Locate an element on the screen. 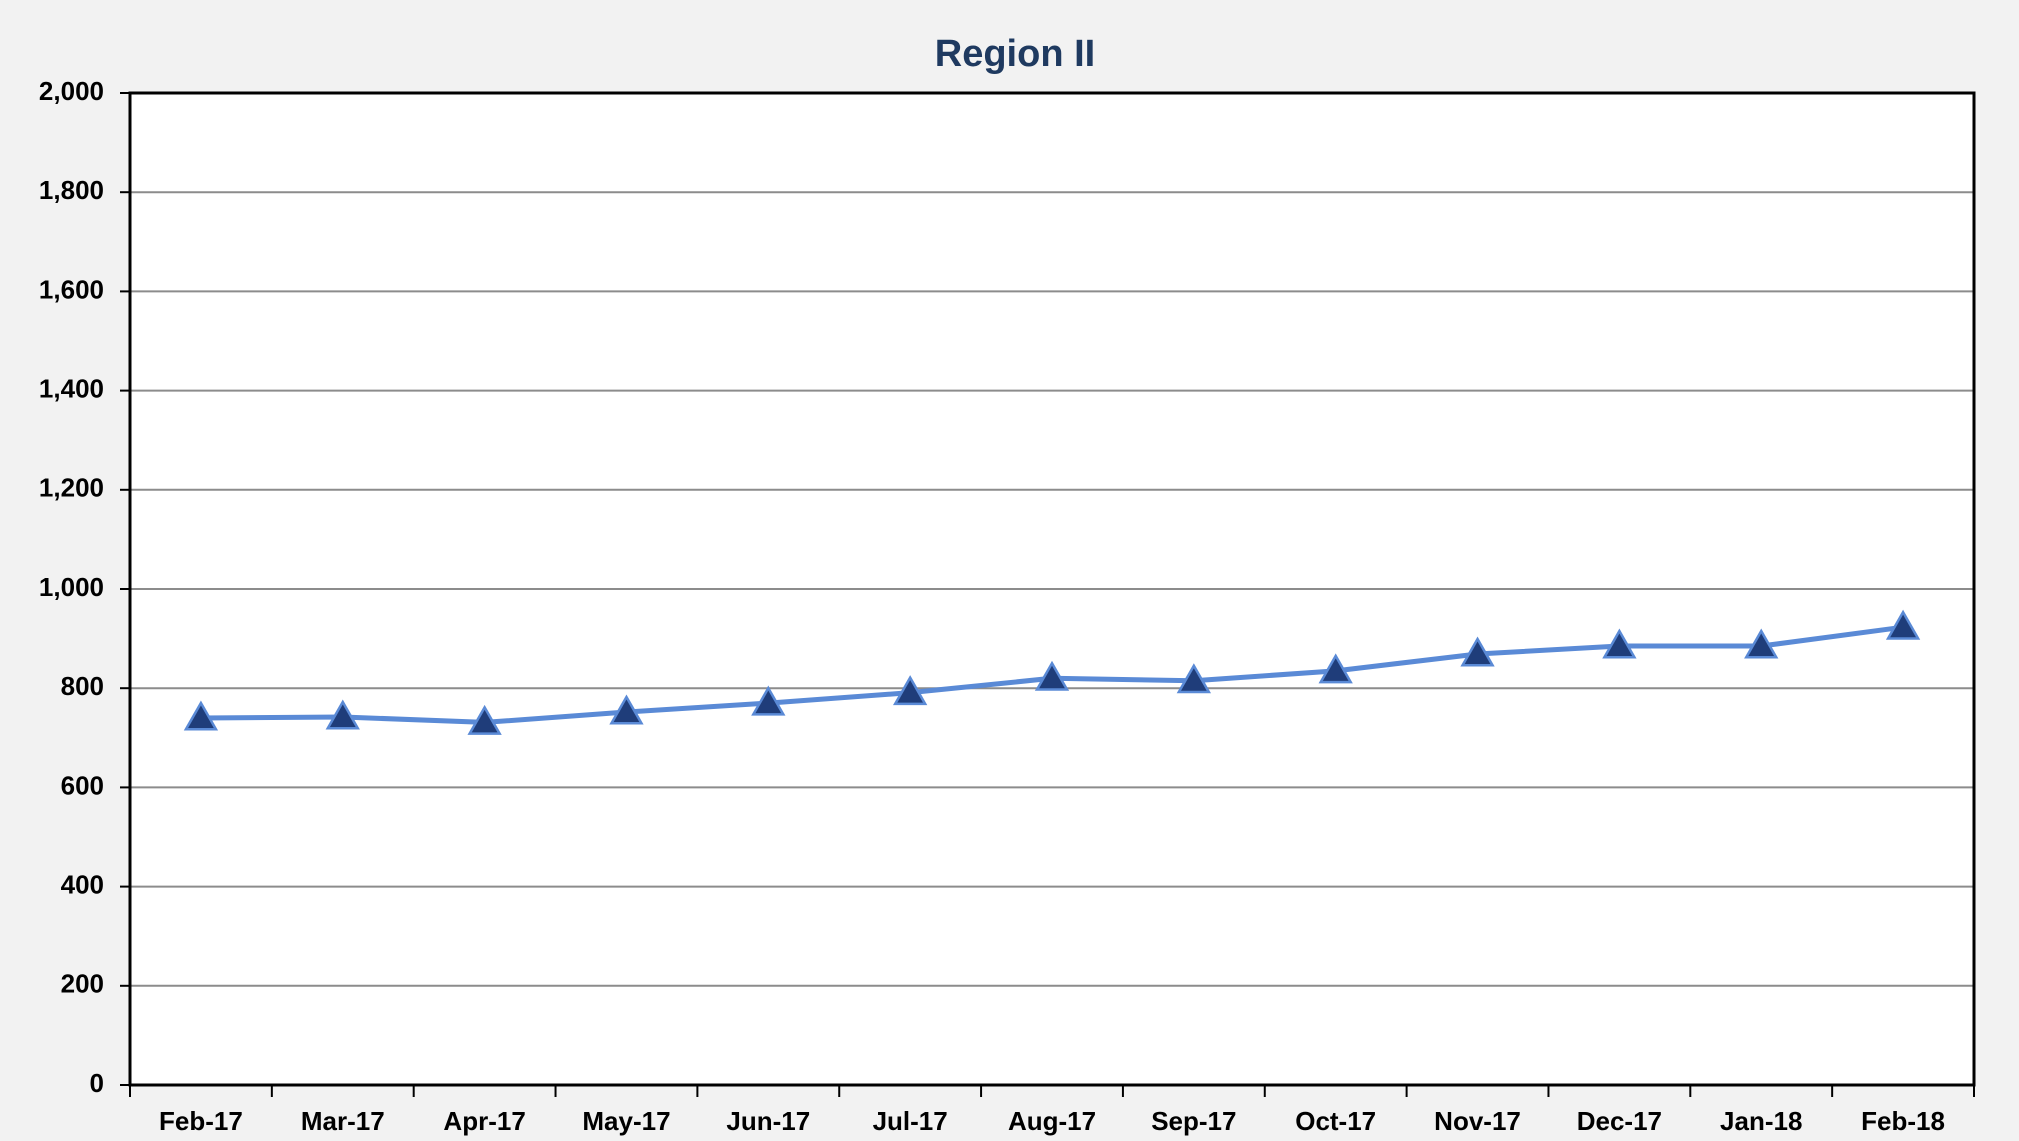  x-tick-label: May-17 is located at coordinates (626, 1121).